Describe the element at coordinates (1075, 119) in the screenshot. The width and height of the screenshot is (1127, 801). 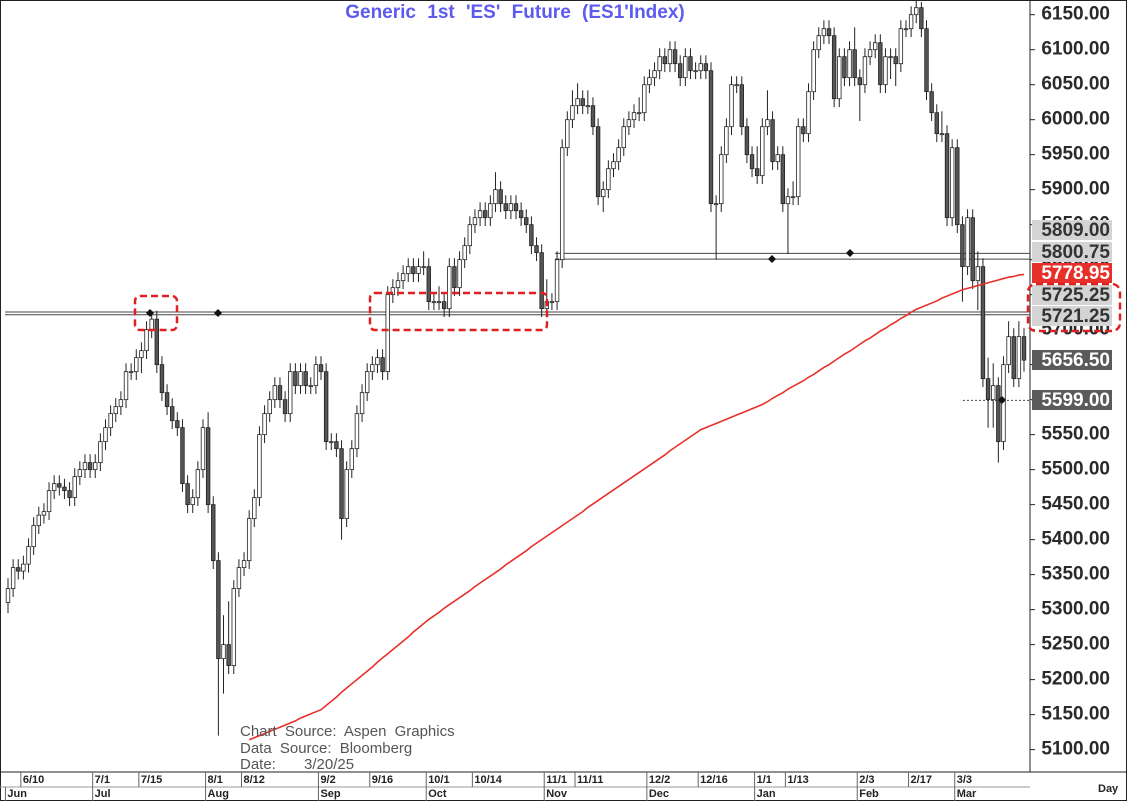
I see `y-tick-label: 6000.00` at that location.